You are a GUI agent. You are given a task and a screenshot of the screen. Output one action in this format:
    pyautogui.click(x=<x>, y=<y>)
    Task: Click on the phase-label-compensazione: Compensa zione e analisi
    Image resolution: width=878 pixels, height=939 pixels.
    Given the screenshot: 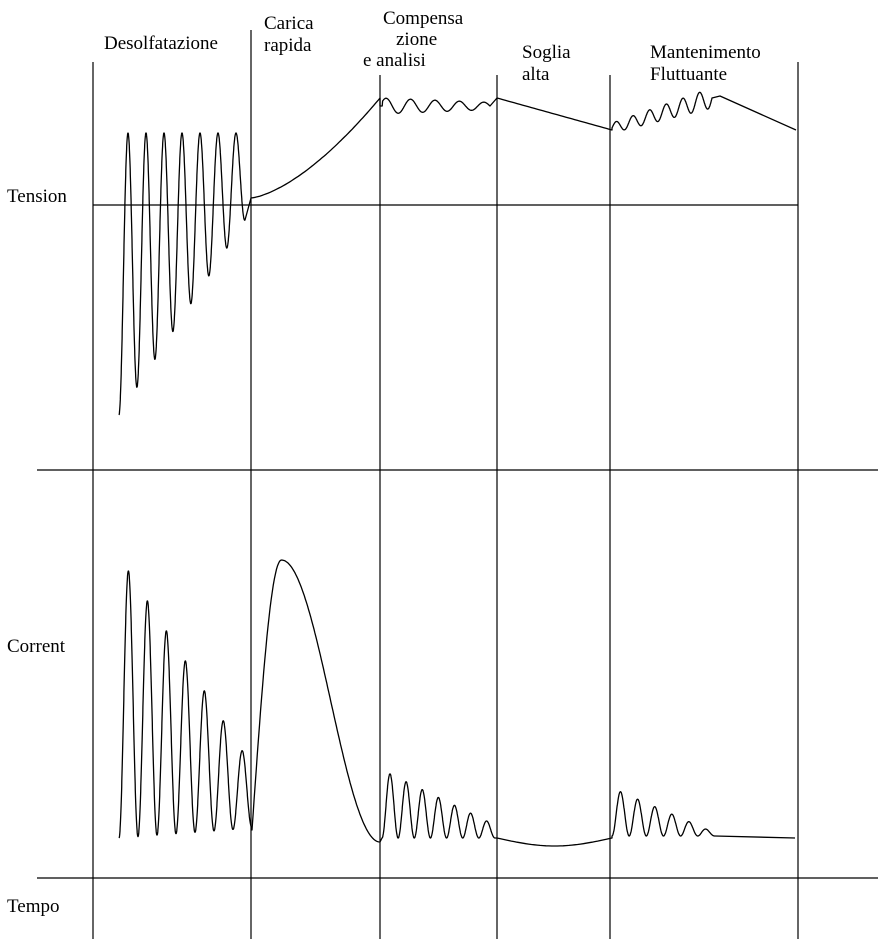 What is the action you would take?
    pyautogui.click(x=415, y=39)
    